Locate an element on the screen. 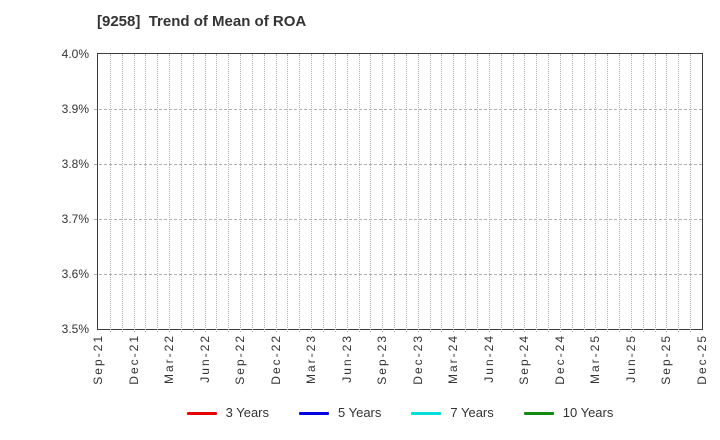 The height and width of the screenshot is (440, 720). legend-item-5-years: 5 Years is located at coordinates (340, 413).